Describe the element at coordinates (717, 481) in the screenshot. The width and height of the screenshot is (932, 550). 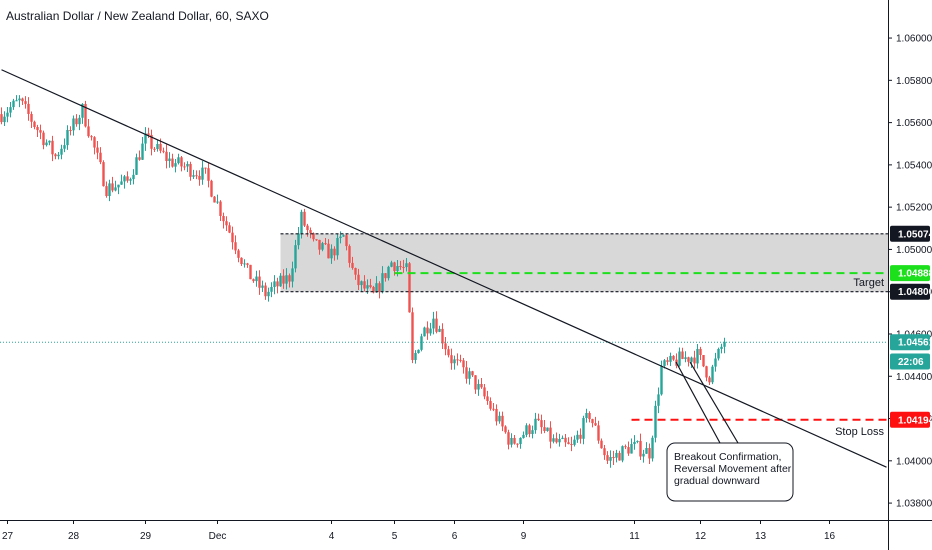
I see `callout-line: gradual downward` at that location.